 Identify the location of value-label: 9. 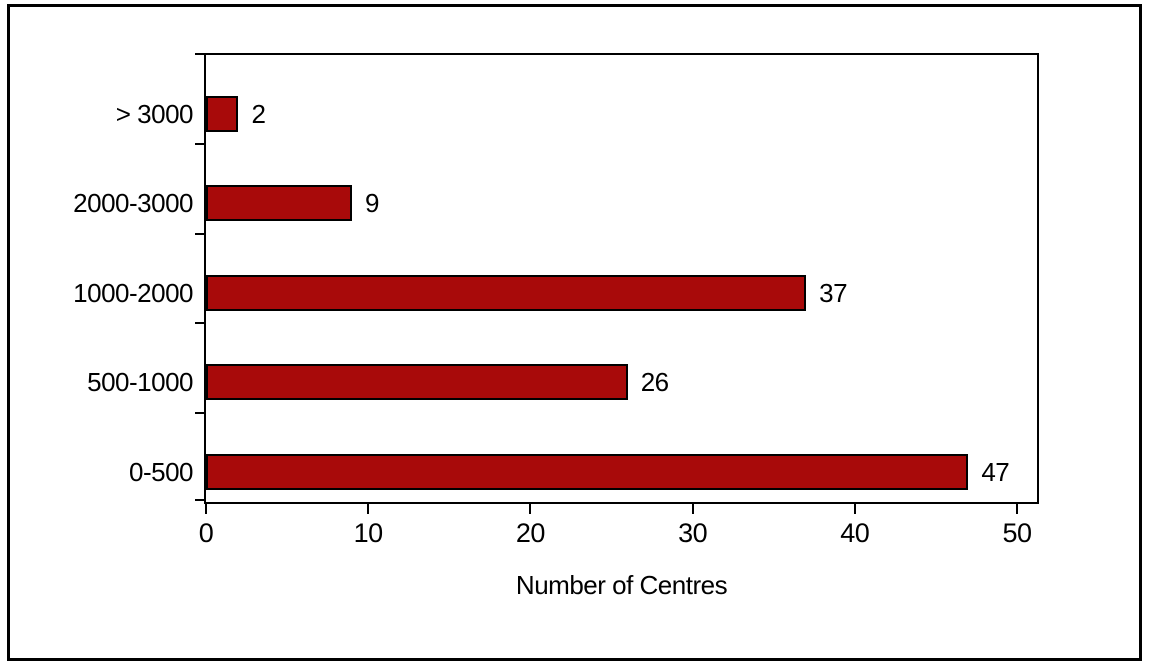
(371, 203).